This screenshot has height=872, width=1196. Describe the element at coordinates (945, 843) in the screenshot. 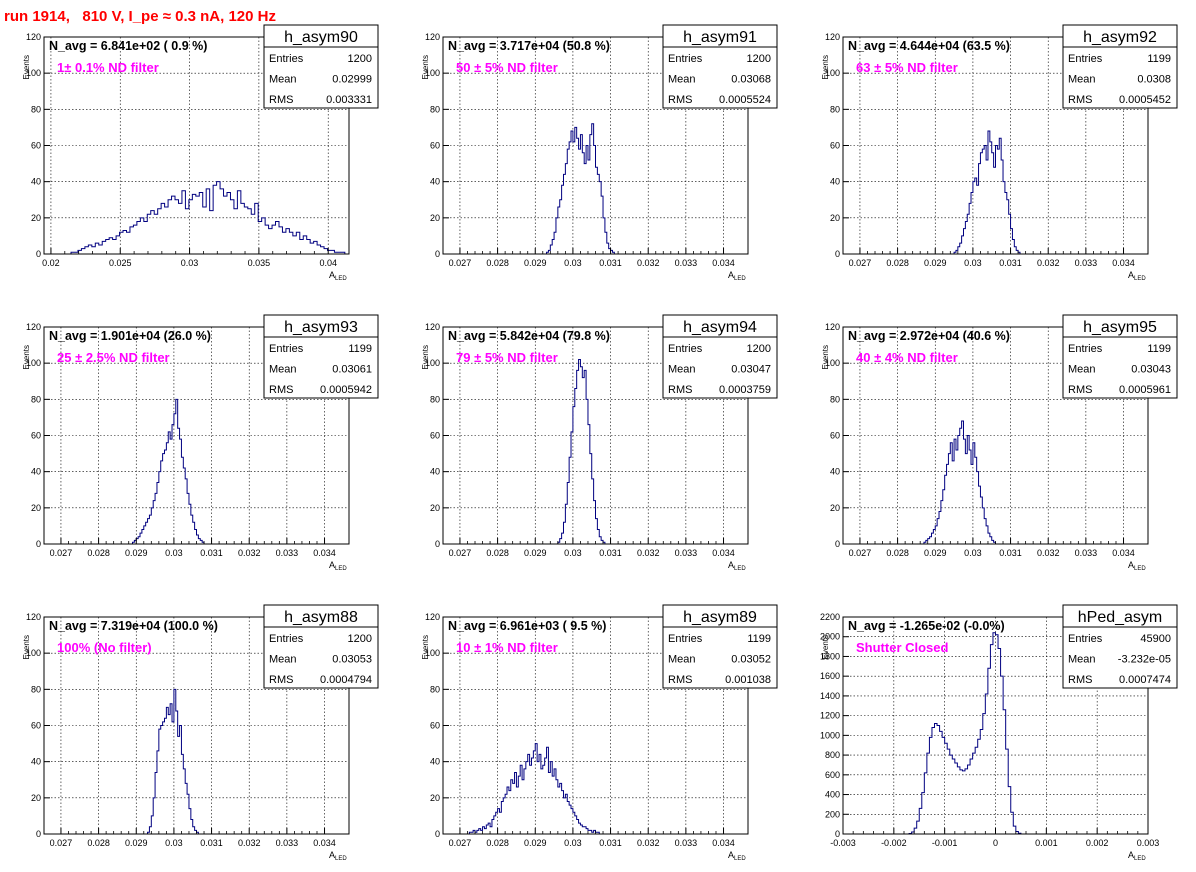

I see `x-tick-label: -0.001` at that location.